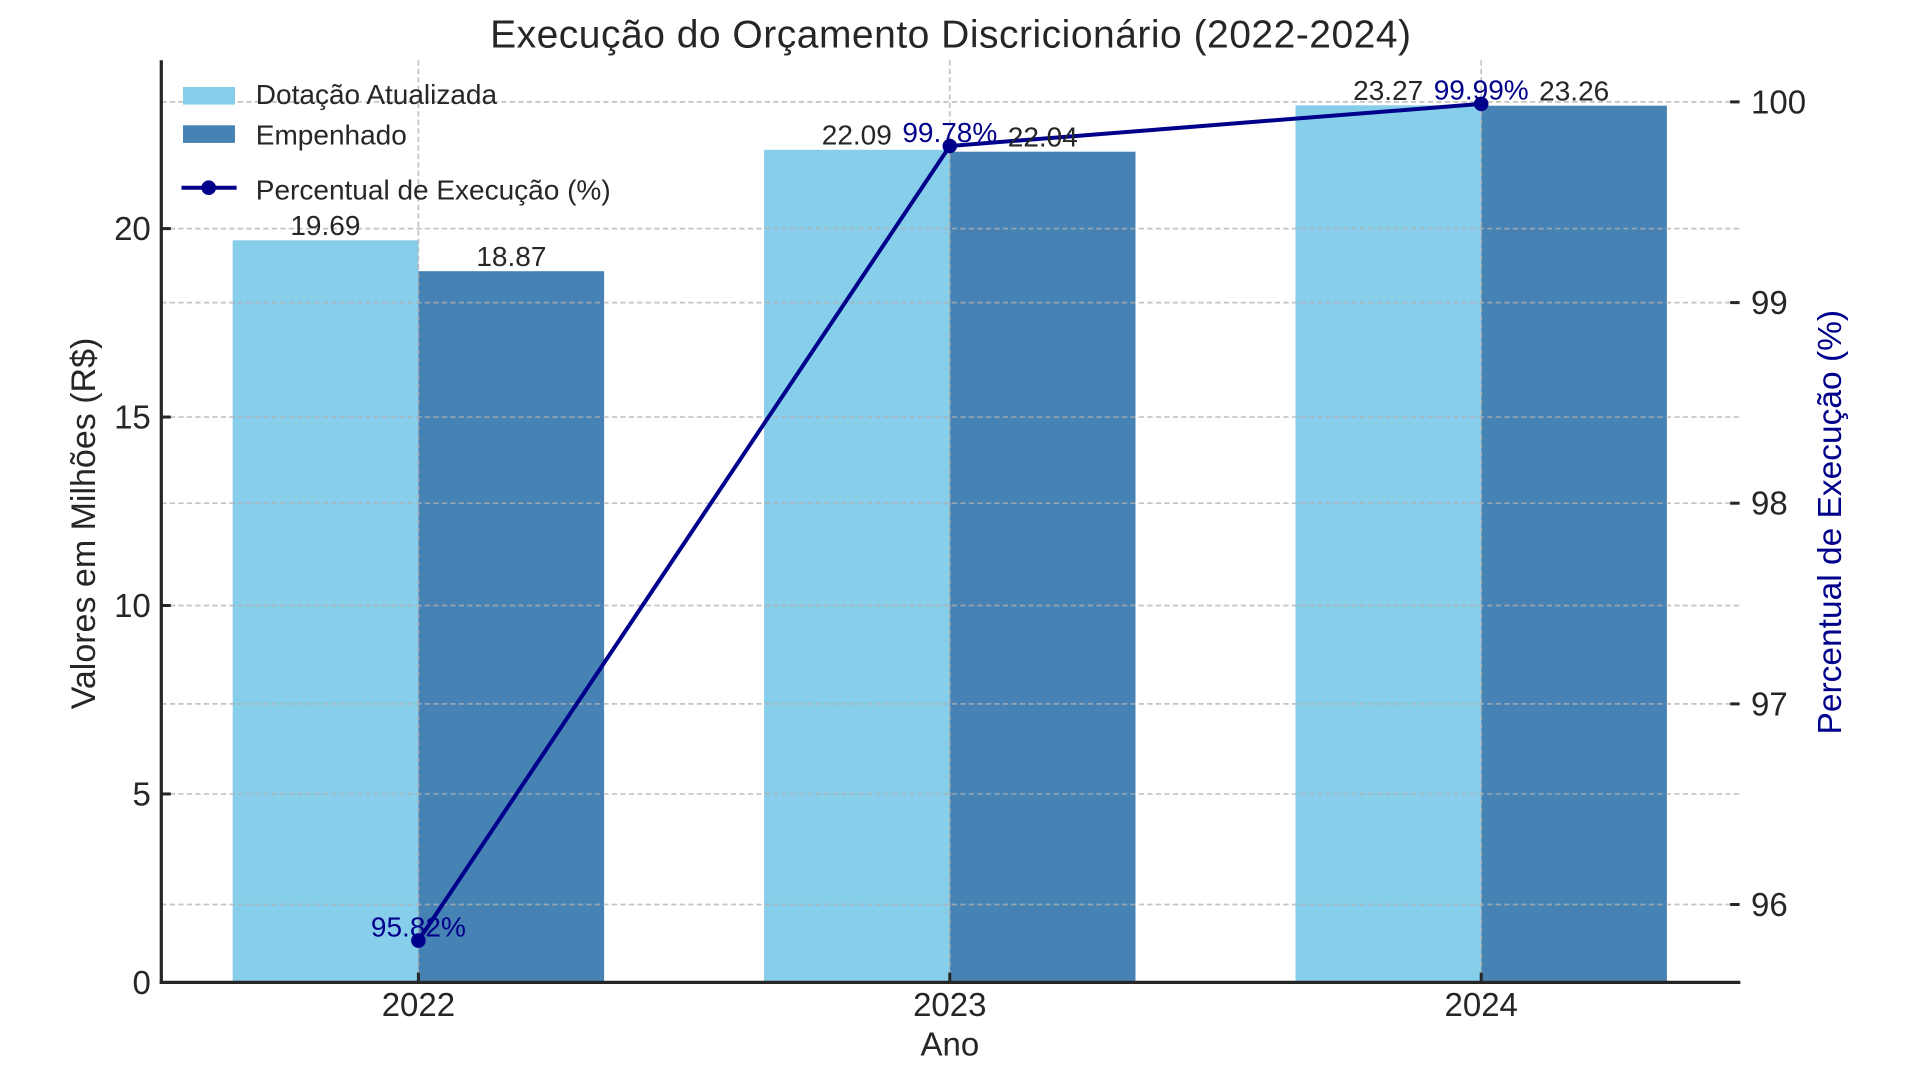  I want to click on svg-text: 19.69, so click(325, 225).